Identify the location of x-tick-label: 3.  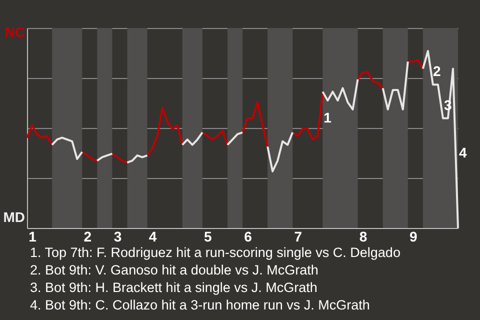
(118, 236).